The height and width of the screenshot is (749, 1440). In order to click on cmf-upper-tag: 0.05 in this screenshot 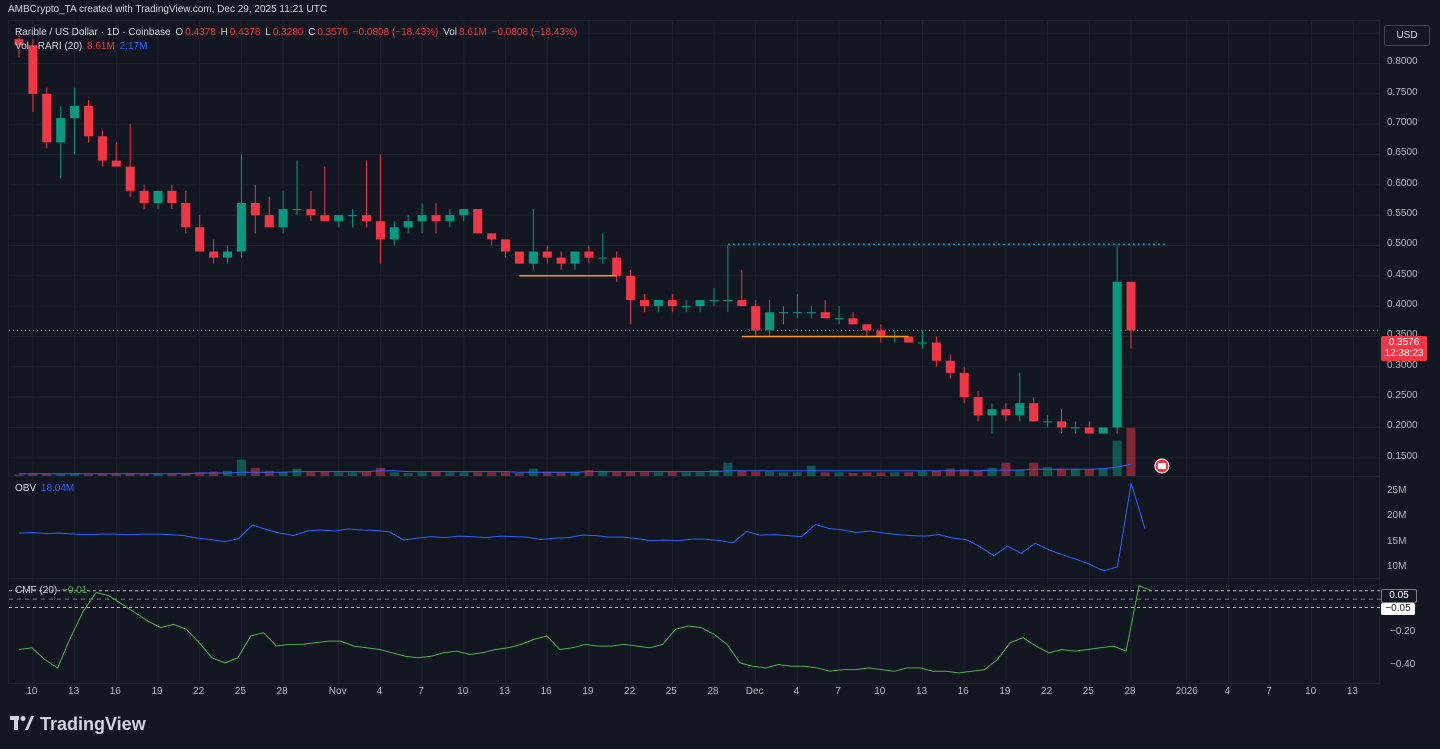, I will do `click(1399, 596)`.